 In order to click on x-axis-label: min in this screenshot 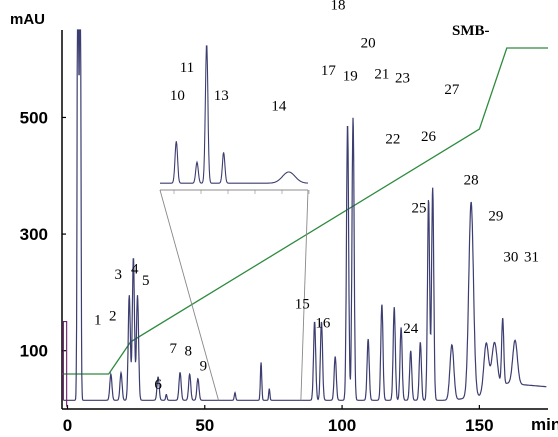, I will do `click(544, 424)`.